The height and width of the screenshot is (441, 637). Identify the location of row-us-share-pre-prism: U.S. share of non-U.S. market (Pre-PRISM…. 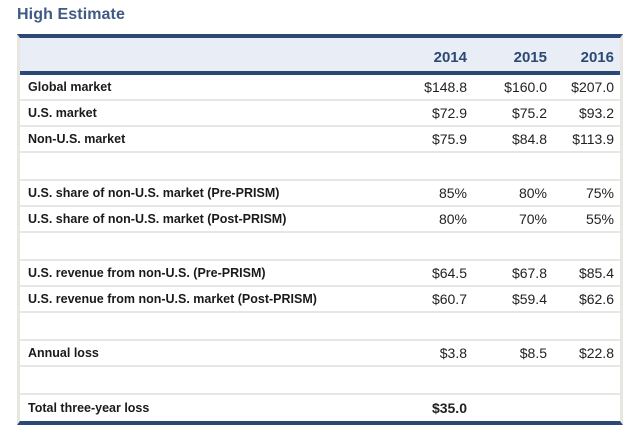
(320, 193).